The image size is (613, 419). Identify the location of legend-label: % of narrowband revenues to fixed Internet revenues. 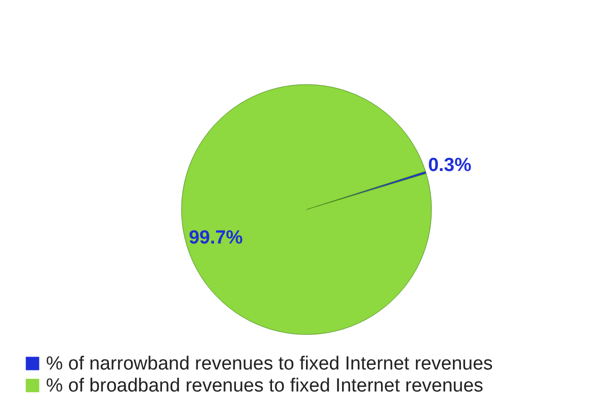
(269, 364).